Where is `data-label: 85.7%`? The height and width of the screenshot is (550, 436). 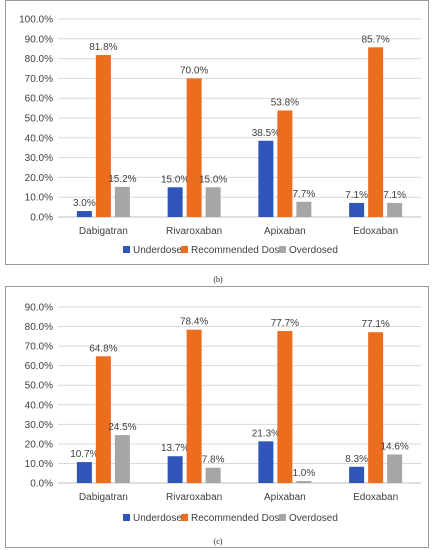
data-label: 85.7% is located at coordinates (375, 39).